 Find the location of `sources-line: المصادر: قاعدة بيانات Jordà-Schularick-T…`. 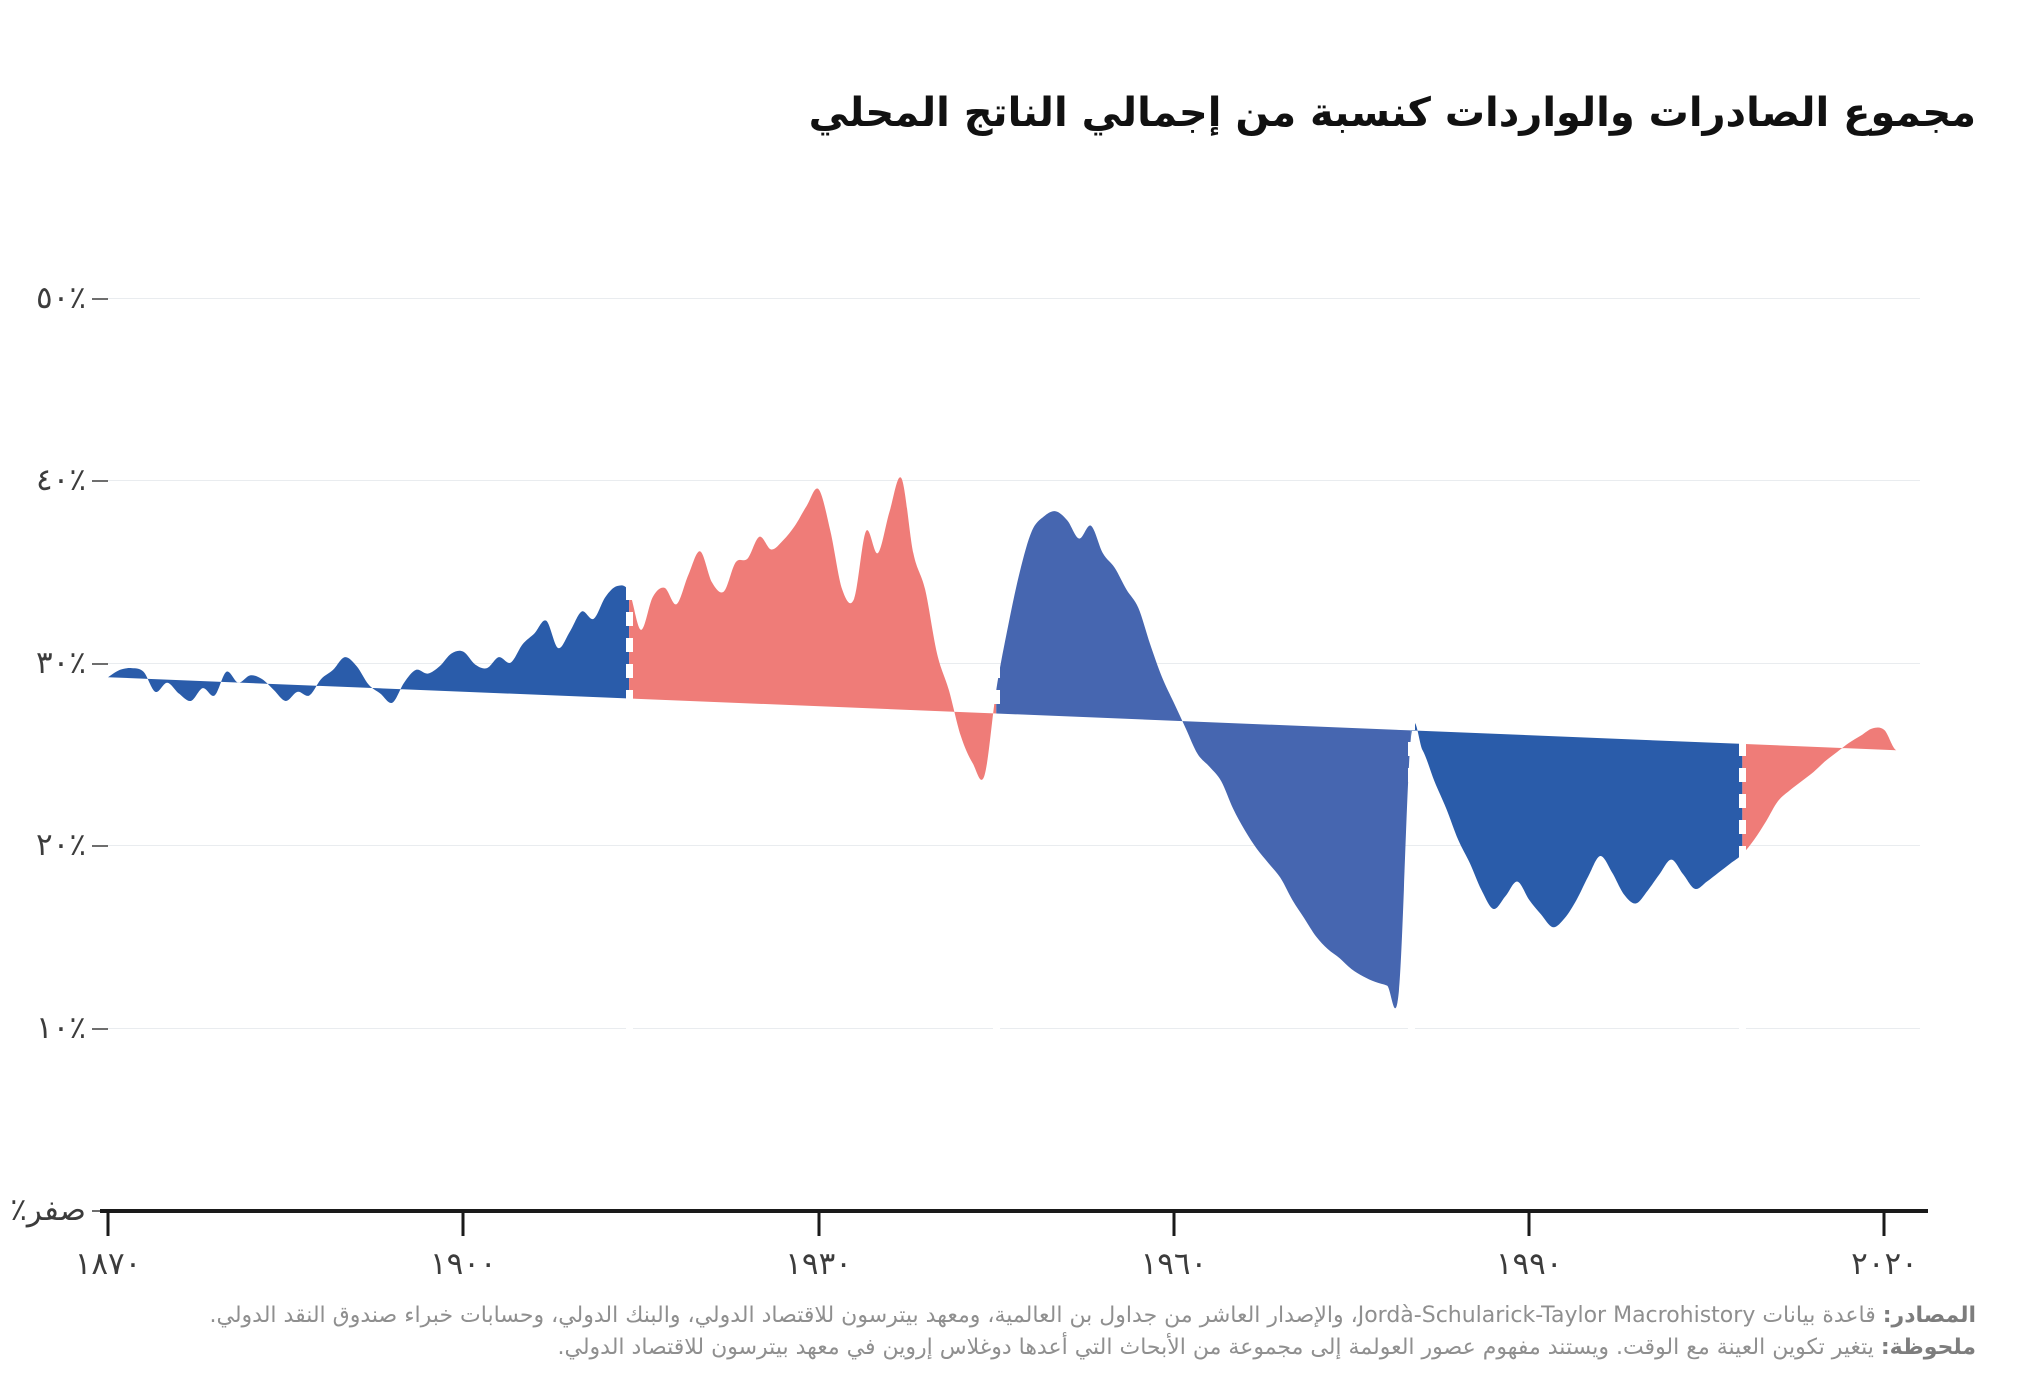

sources-line: المصادر: قاعدة بيانات Jordà-Schularick-T… is located at coordinates (1018, 1316).